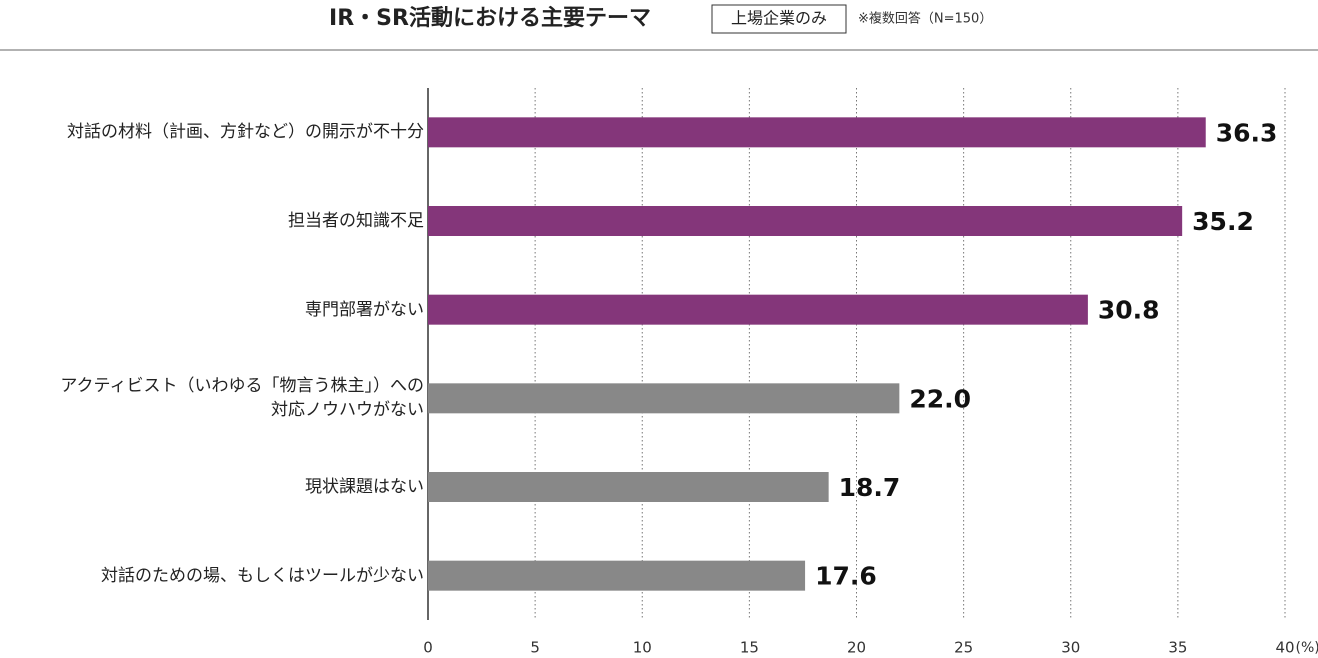  What do you see at coordinates (1129, 310) in the screenshot?
I see `value-label: 30.8` at bounding box center [1129, 310].